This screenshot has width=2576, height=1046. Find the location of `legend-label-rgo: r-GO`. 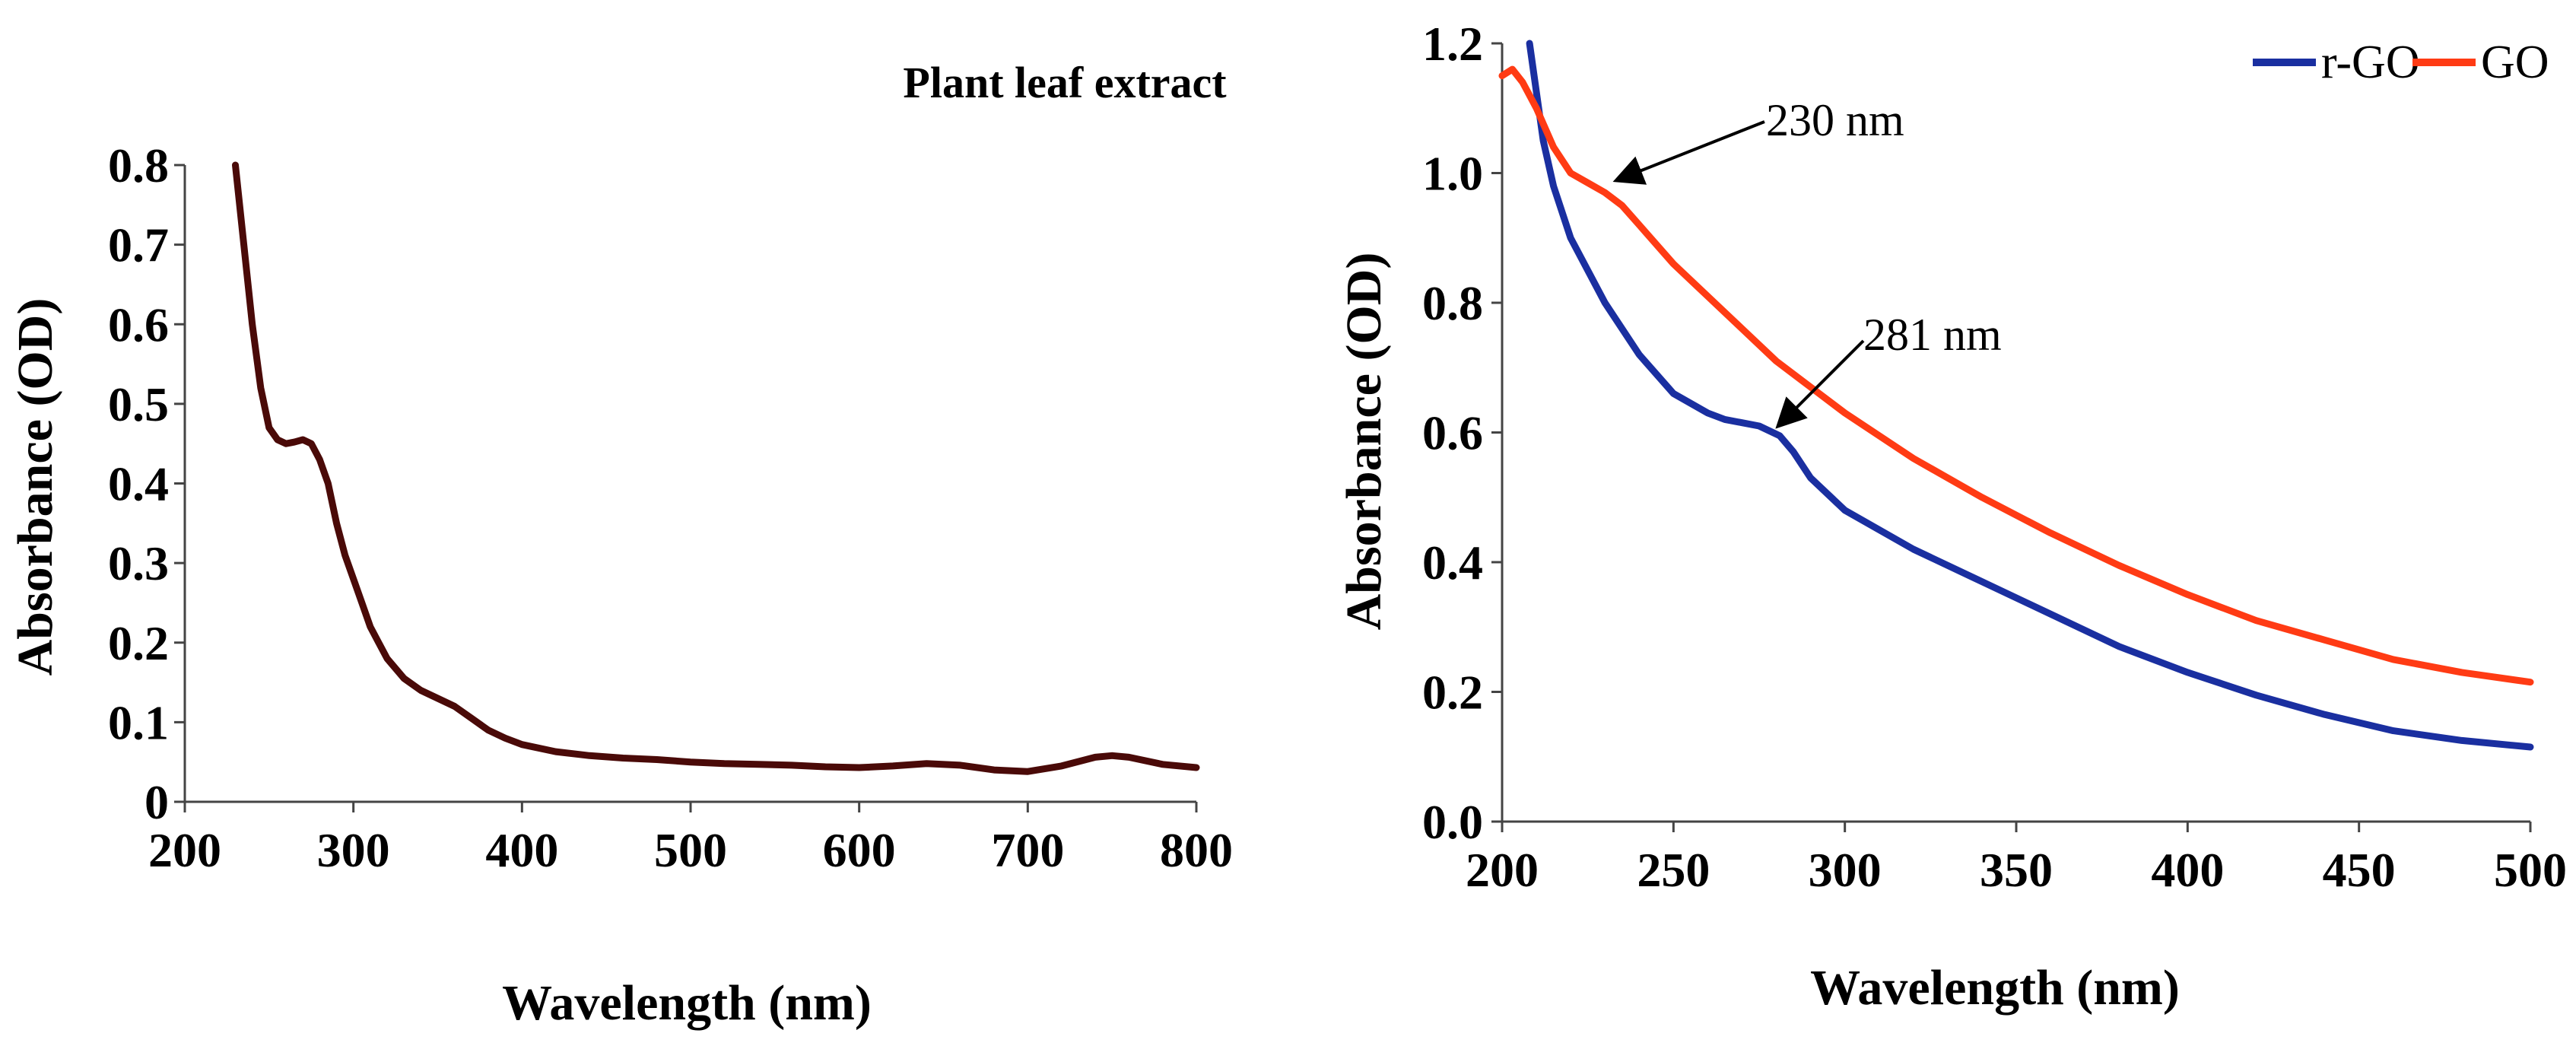

legend-label-rgo: r-GO is located at coordinates (2370, 62).